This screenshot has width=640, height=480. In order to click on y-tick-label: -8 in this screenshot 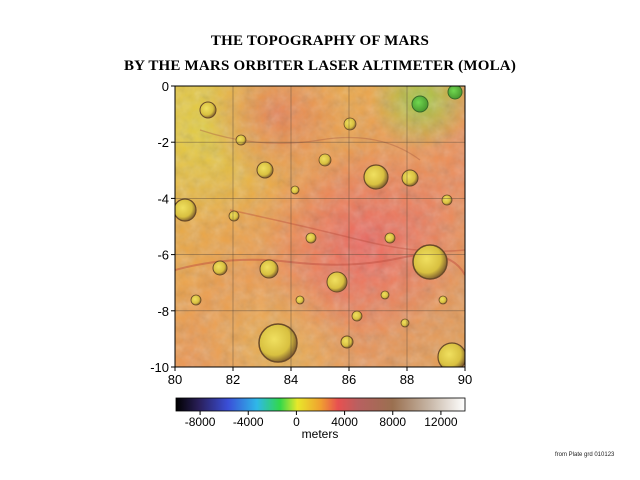, I will do `click(163, 311)`.